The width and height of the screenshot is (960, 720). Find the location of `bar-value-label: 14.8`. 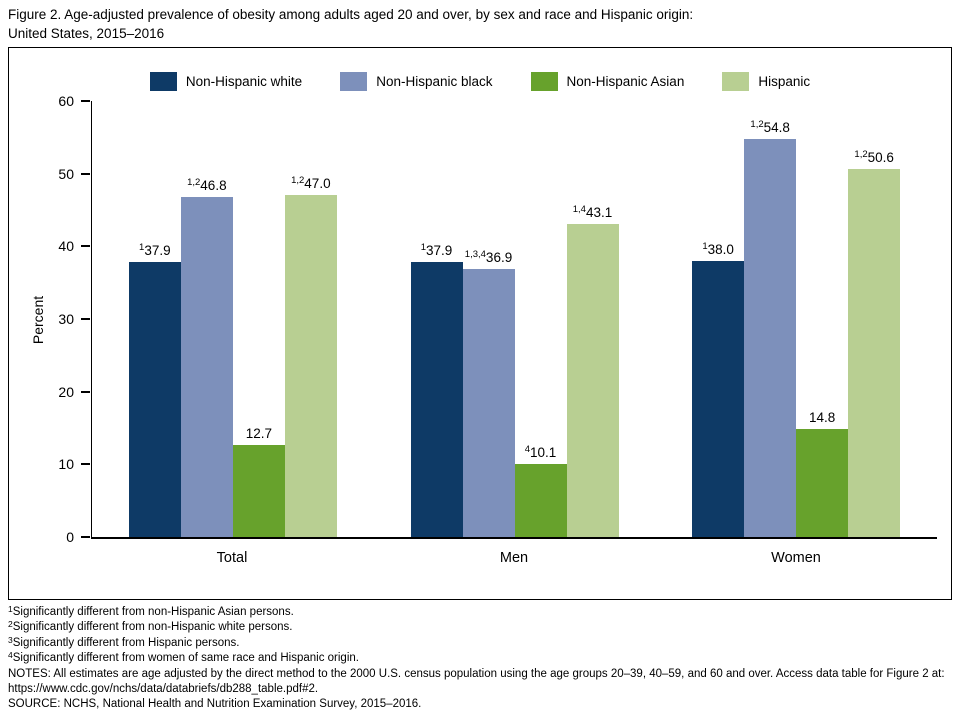

bar-value-label: 14.8 is located at coordinates (822, 417).